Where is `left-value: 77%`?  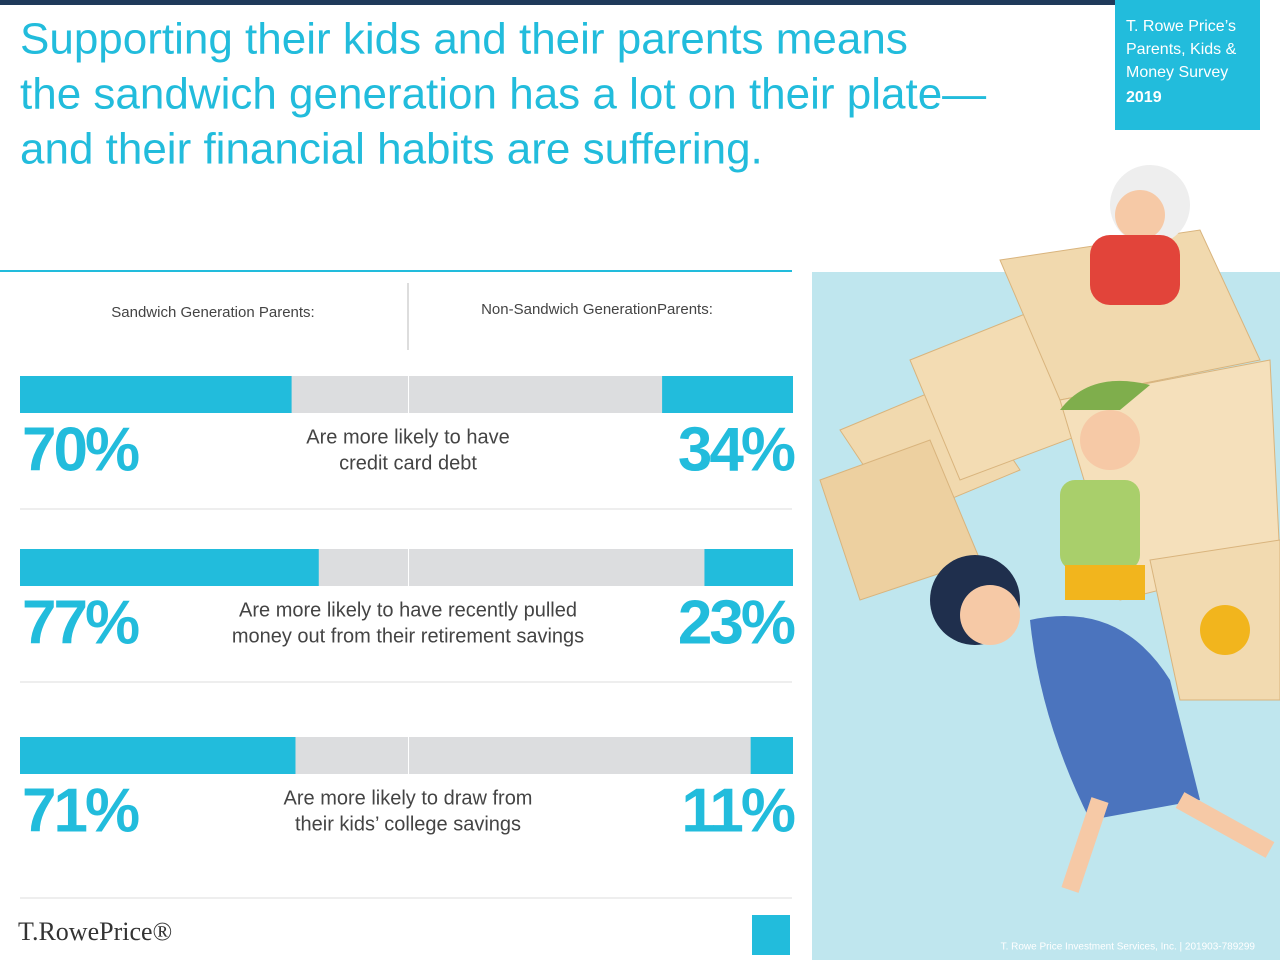
left-value: 77% is located at coordinates (80, 622).